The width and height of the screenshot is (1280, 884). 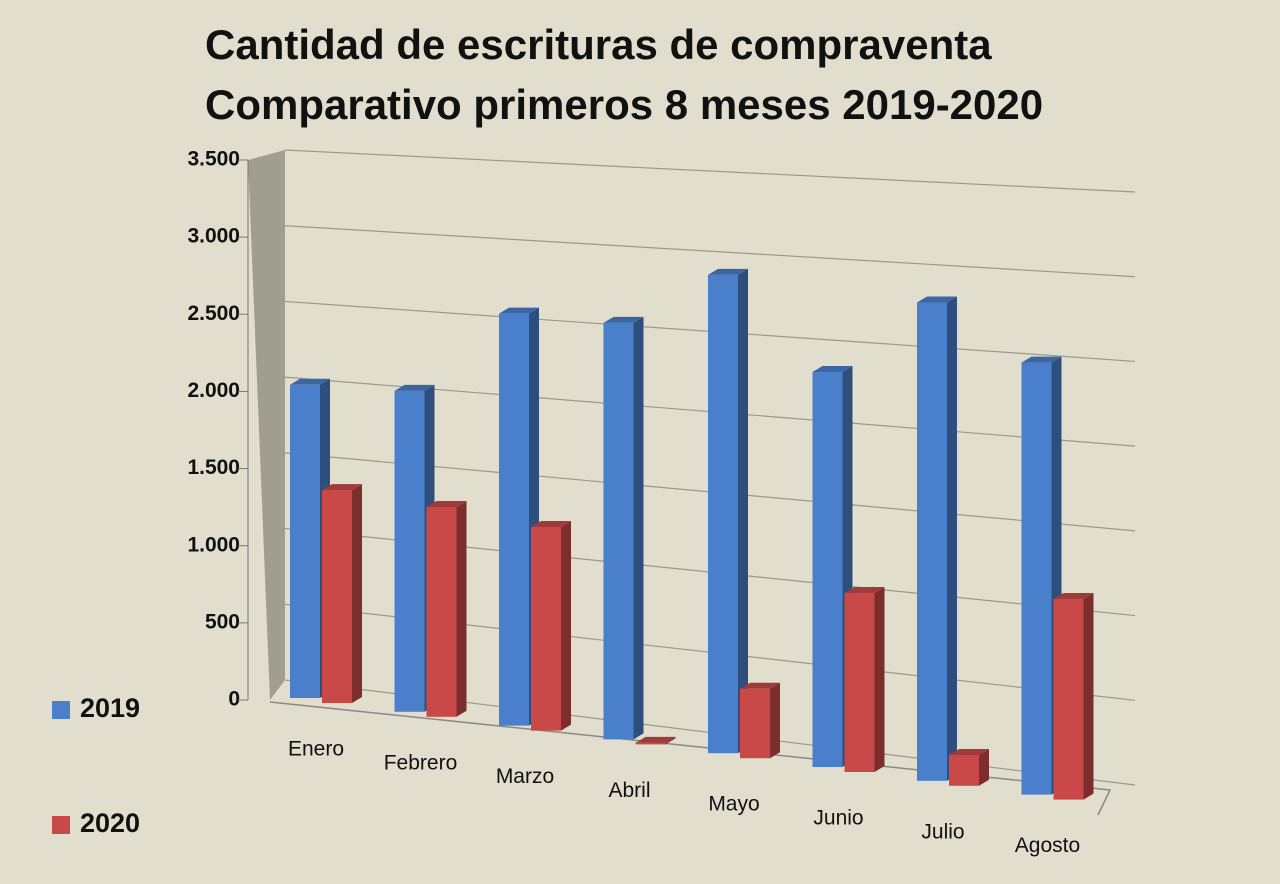 I want to click on x-tick-label: Abril, so click(x=629, y=790).